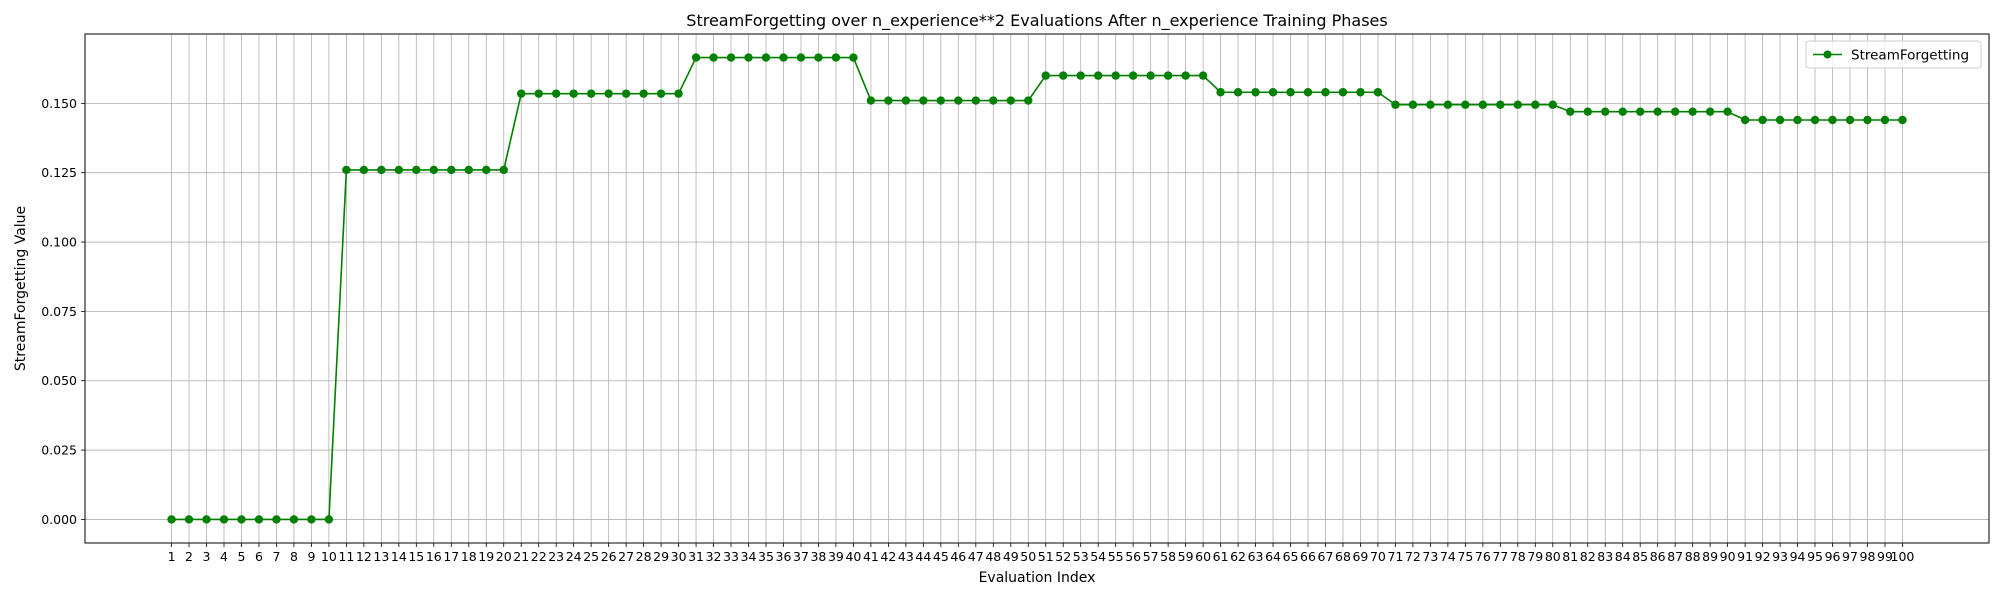 The image size is (2000, 600). I want to click on x-tick-label: 49, so click(1011, 556).